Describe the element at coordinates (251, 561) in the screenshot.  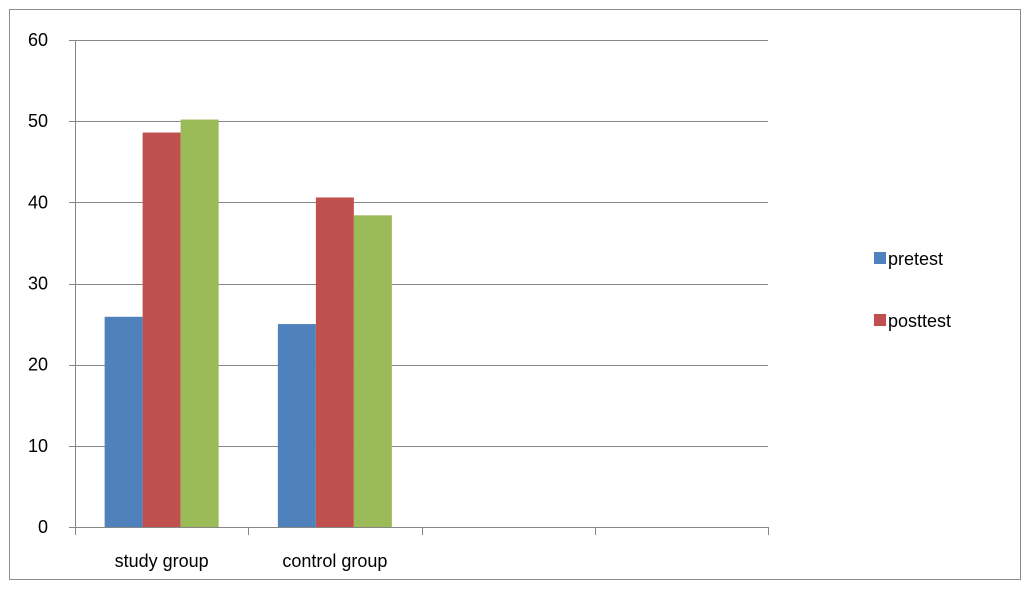
I see `x-axis-tick-labels: study group control group` at that location.